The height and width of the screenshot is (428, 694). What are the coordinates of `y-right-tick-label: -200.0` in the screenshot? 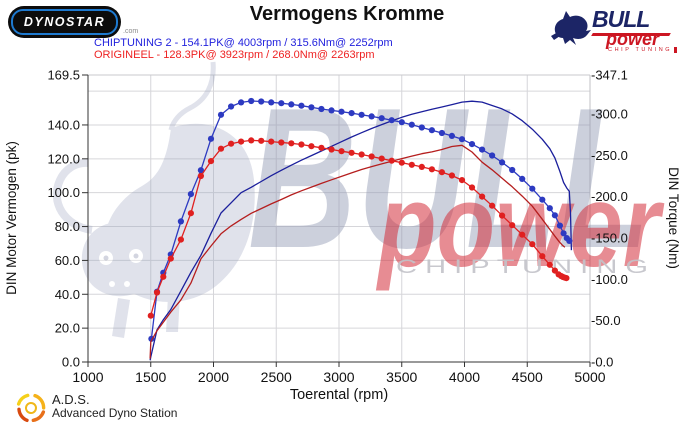 It's located at (609, 196).